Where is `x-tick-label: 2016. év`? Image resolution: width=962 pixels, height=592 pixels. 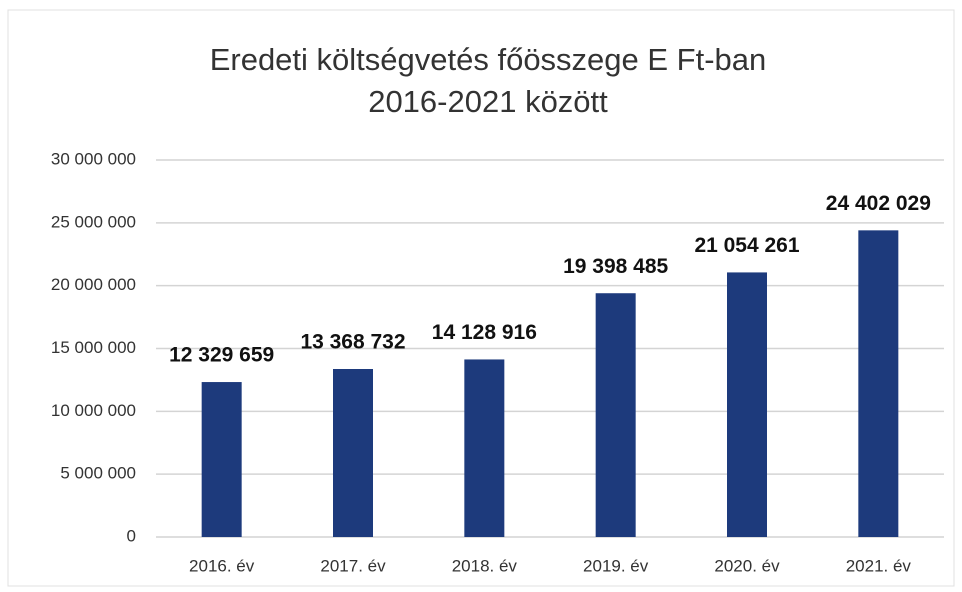
x-tick-label: 2016. év is located at coordinates (222, 565).